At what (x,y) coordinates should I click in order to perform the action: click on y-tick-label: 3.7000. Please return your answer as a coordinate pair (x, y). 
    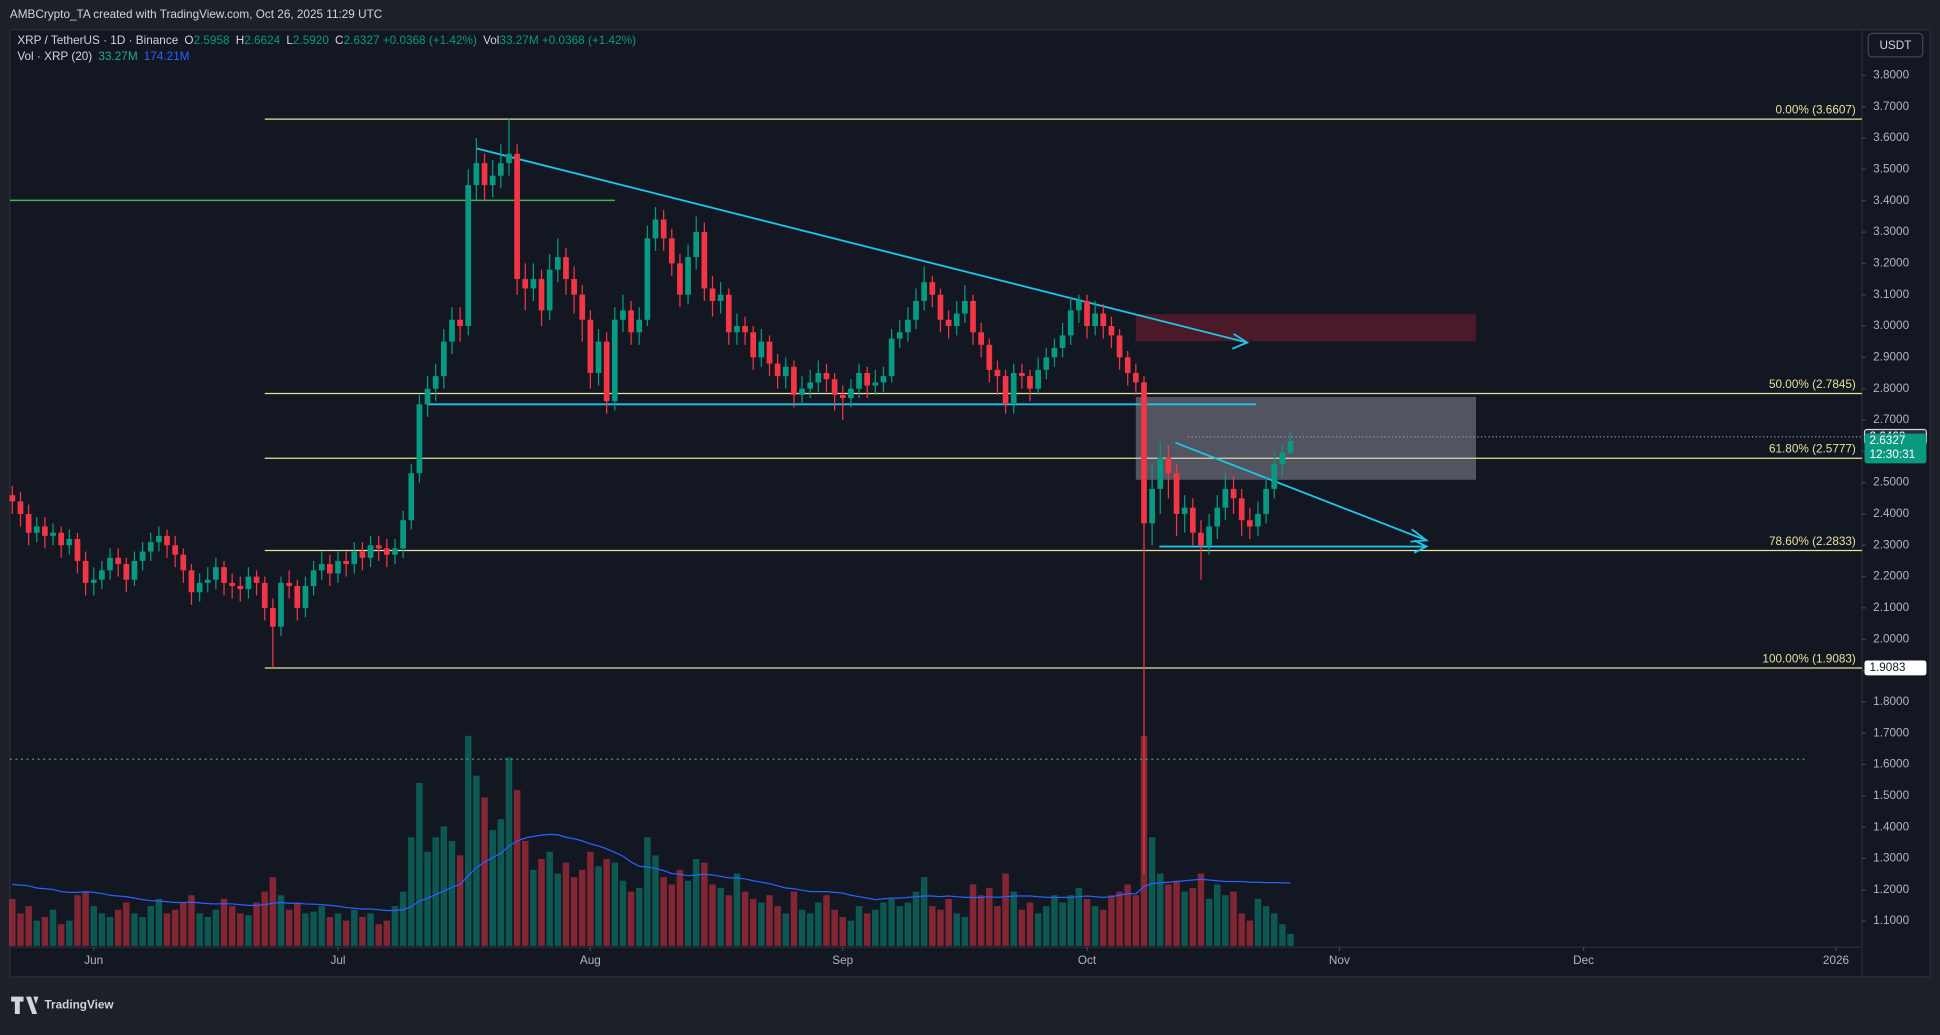
    Looking at the image, I should click on (1891, 106).